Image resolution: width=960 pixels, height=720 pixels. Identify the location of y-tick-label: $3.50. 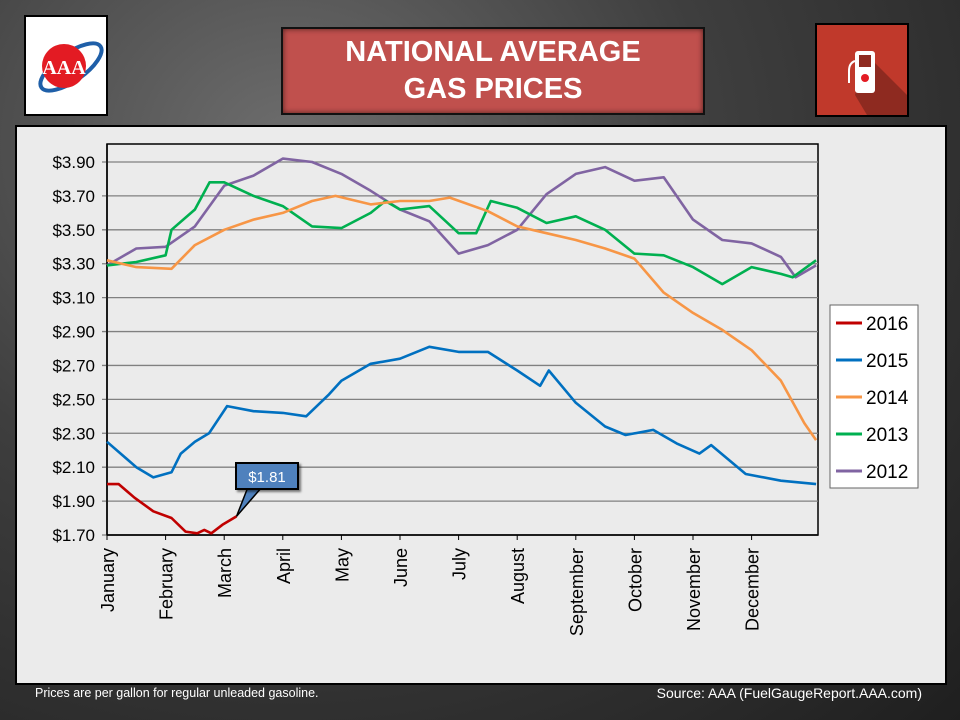
(73, 230).